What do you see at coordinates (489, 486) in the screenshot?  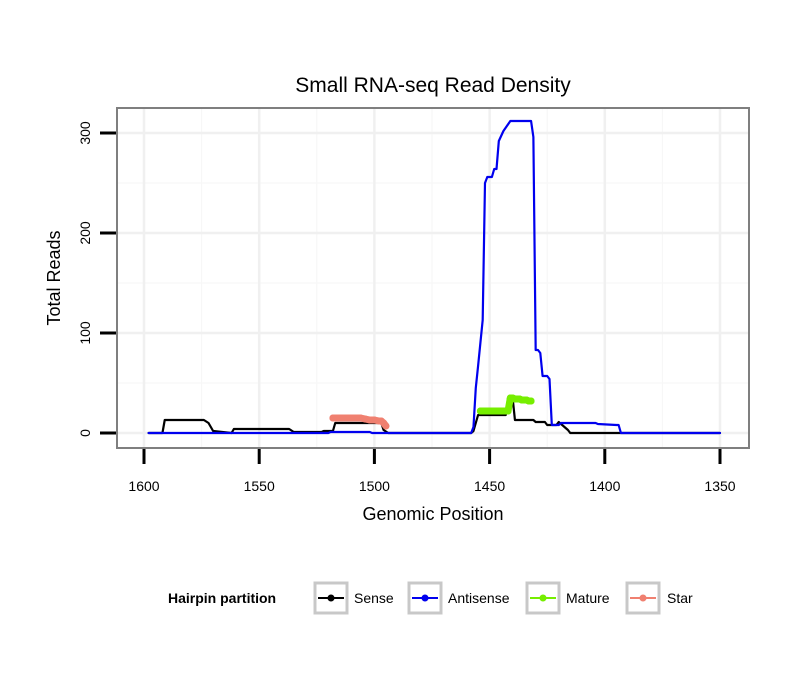 I see `x-tick-label: 1450` at bounding box center [489, 486].